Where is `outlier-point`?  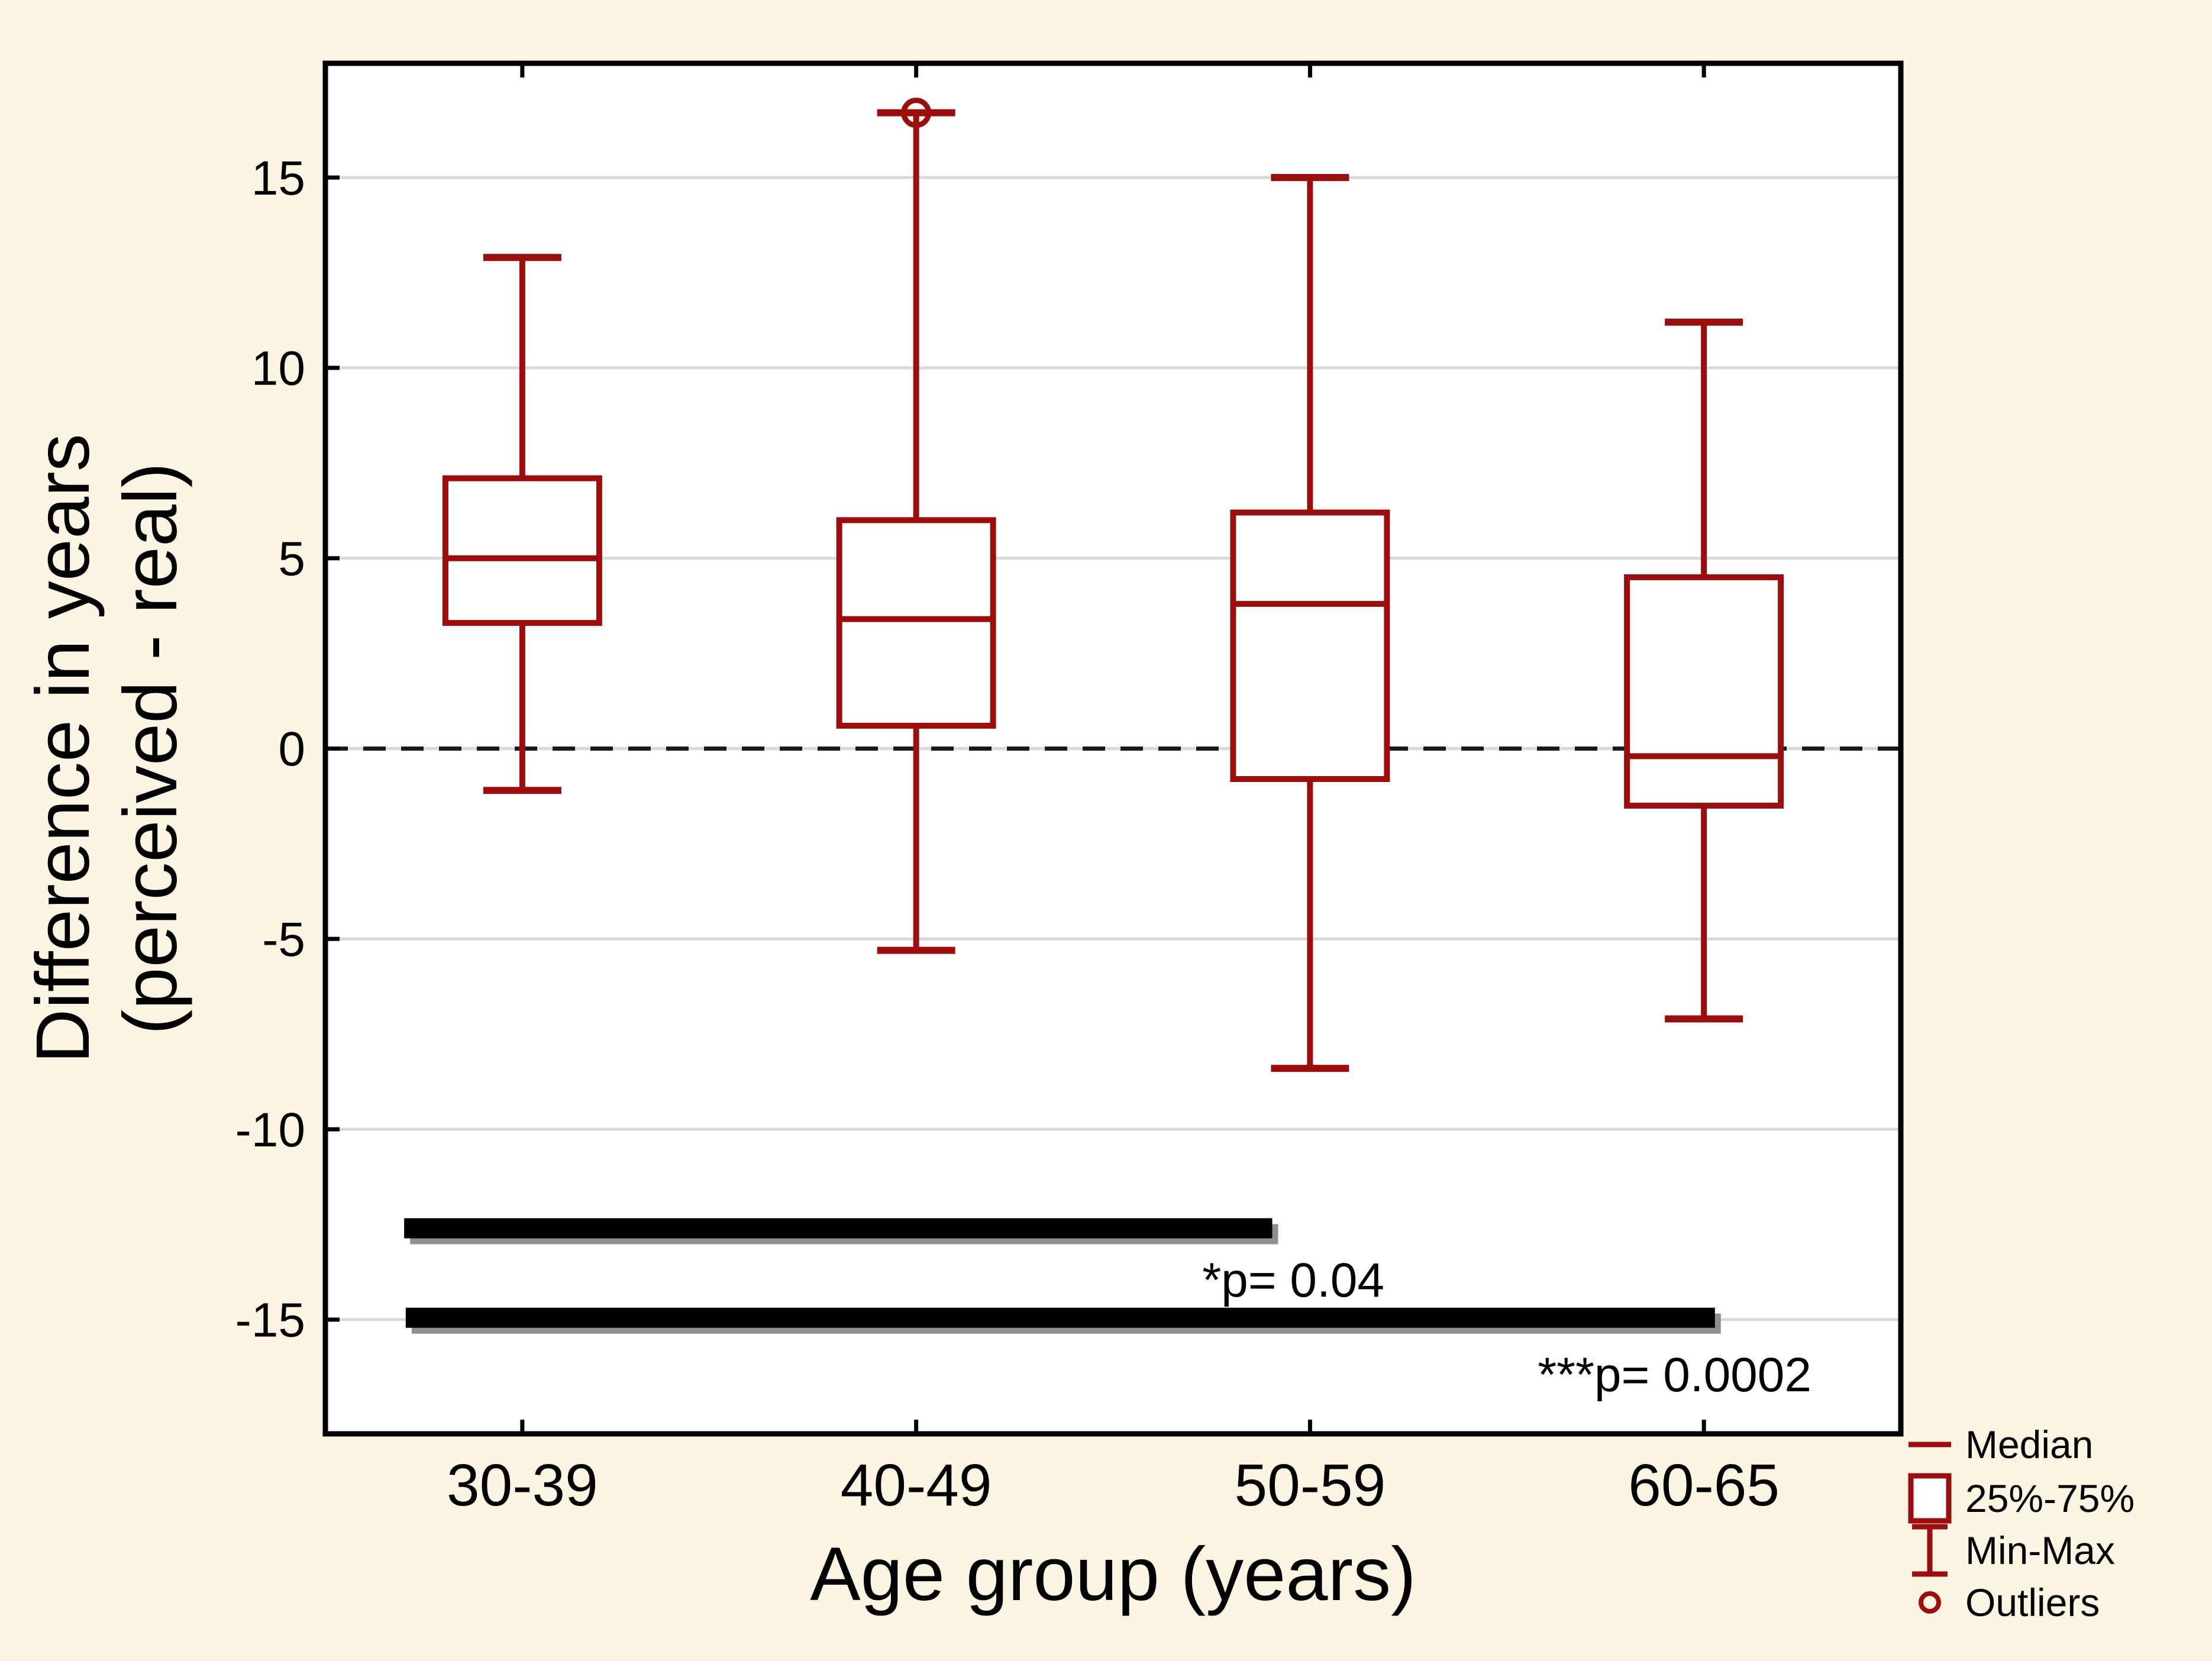
outlier-point is located at coordinates (916, 113).